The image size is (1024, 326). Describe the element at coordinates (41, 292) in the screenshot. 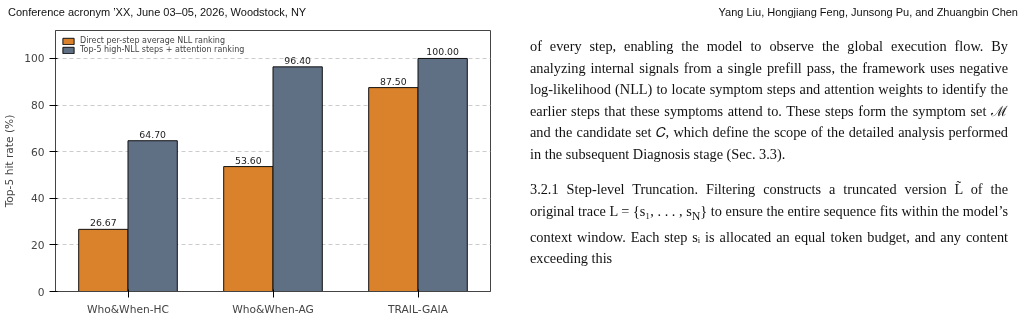

I see `y-tick-label: 0` at that location.